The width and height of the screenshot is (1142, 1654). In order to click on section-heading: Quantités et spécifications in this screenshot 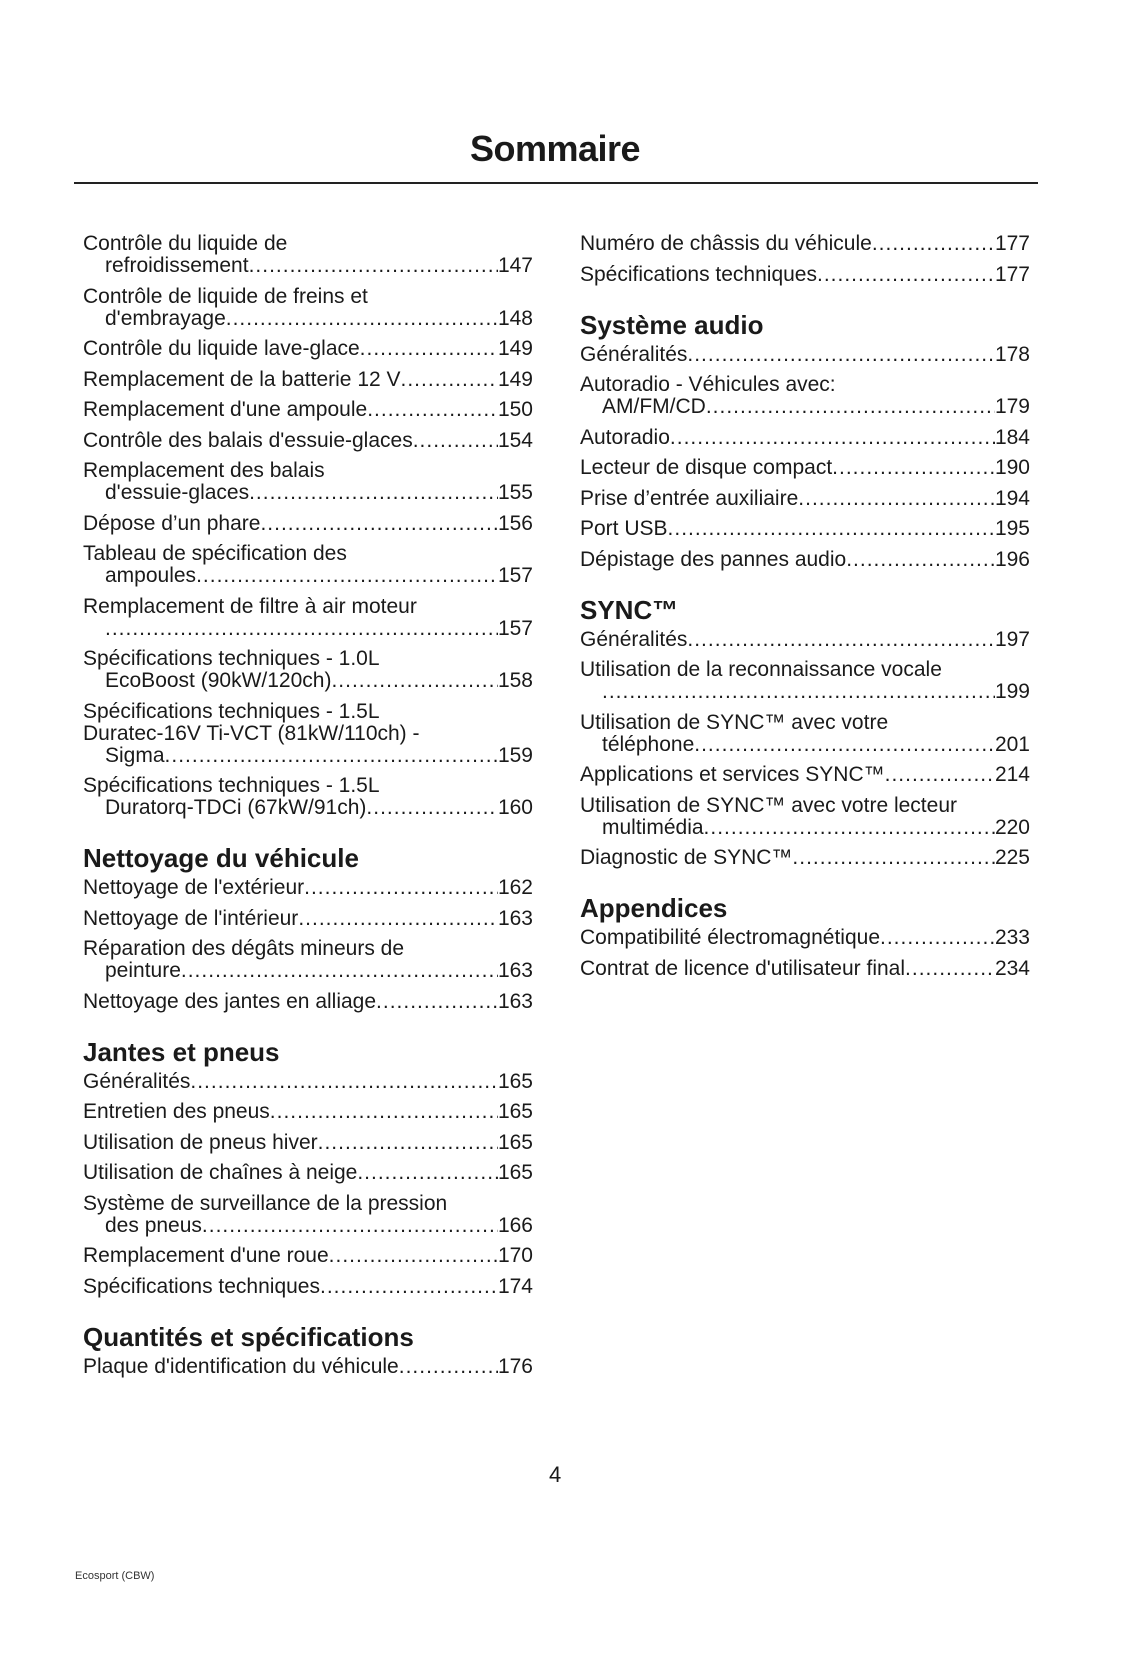, I will do `click(248, 1336)`.